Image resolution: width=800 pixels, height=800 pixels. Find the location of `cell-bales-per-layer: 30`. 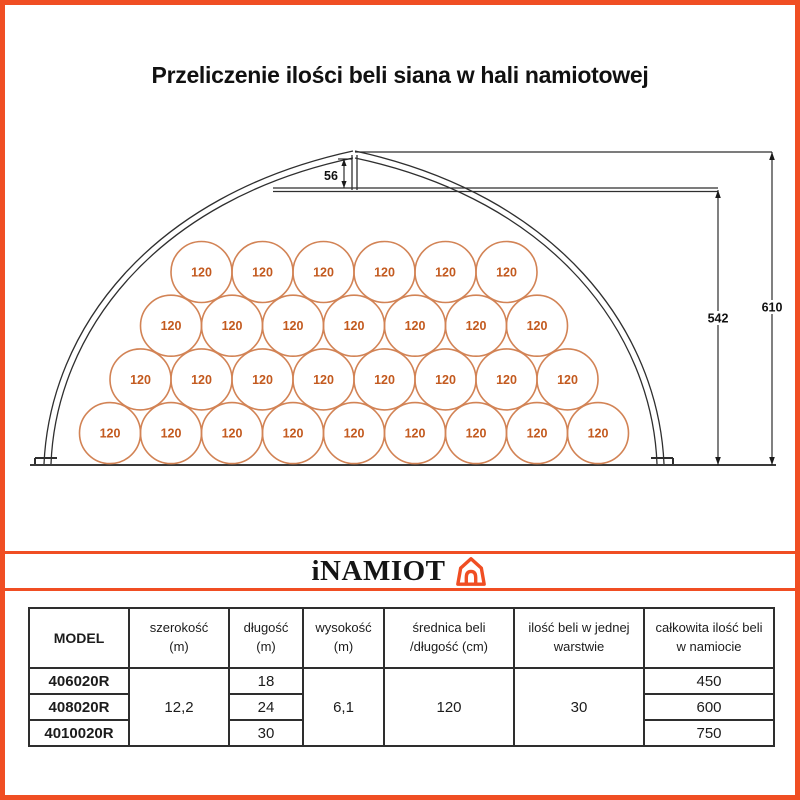

cell-bales-per-layer: 30 is located at coordinates (579, 707).